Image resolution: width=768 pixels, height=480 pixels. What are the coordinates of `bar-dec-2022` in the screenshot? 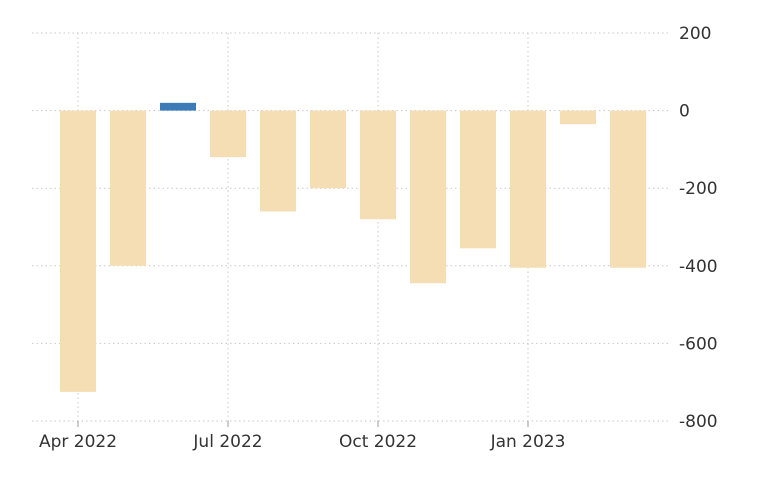 It's located at (478, 179).